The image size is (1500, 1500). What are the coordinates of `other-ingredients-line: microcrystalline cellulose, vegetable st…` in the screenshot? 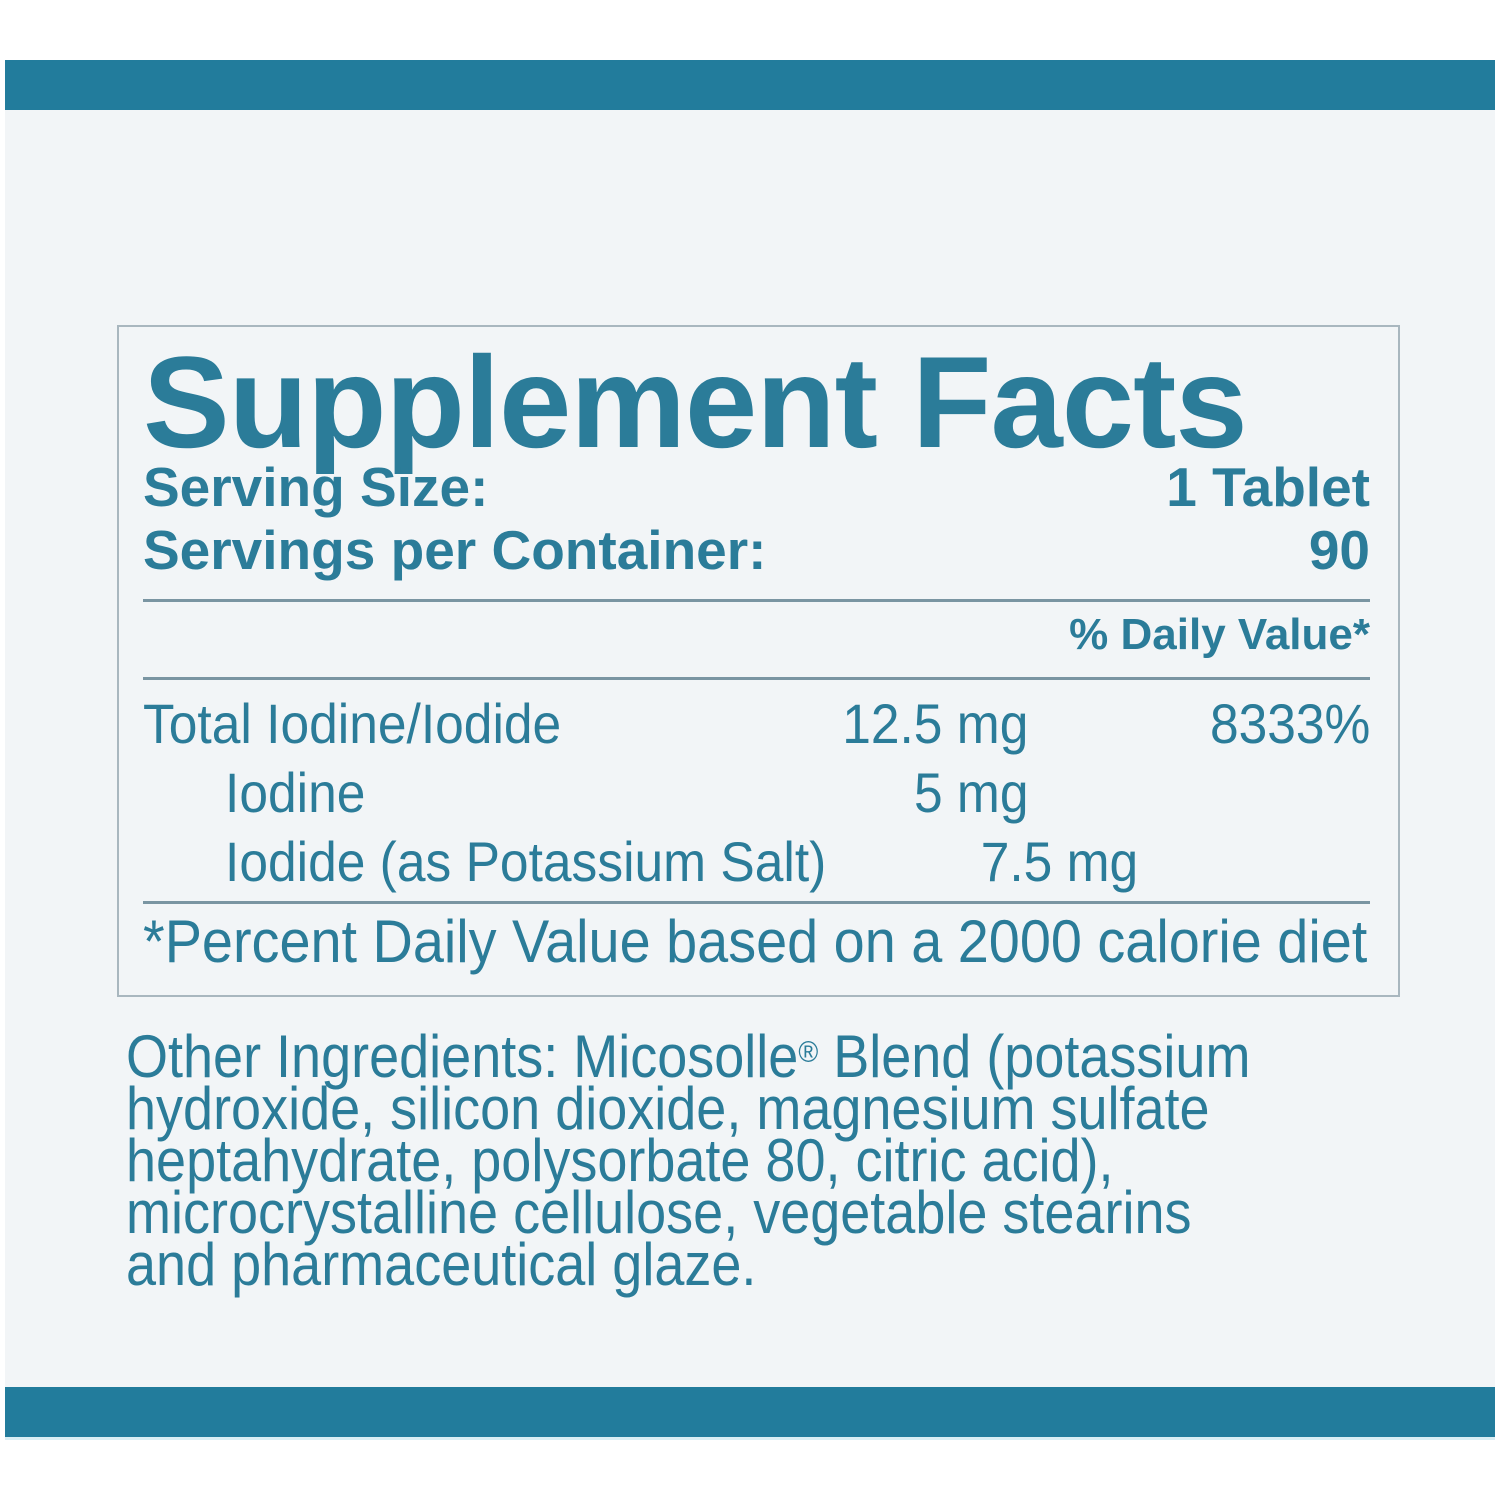 It's located at (659, 1212).